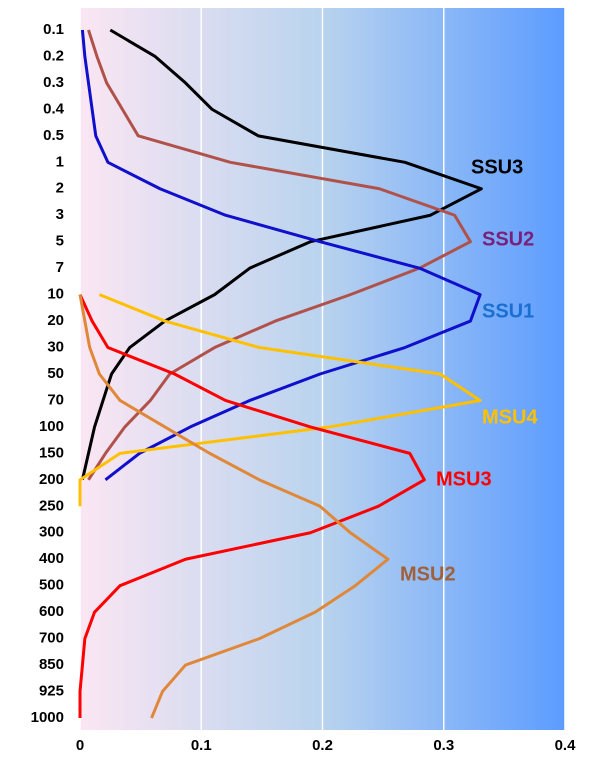 Image resolution: width=590 pixels, height=771 pixels. Describe the element at coordinates (60, 188) in the screenshot. I see `y-tick-label: 2` at that location.